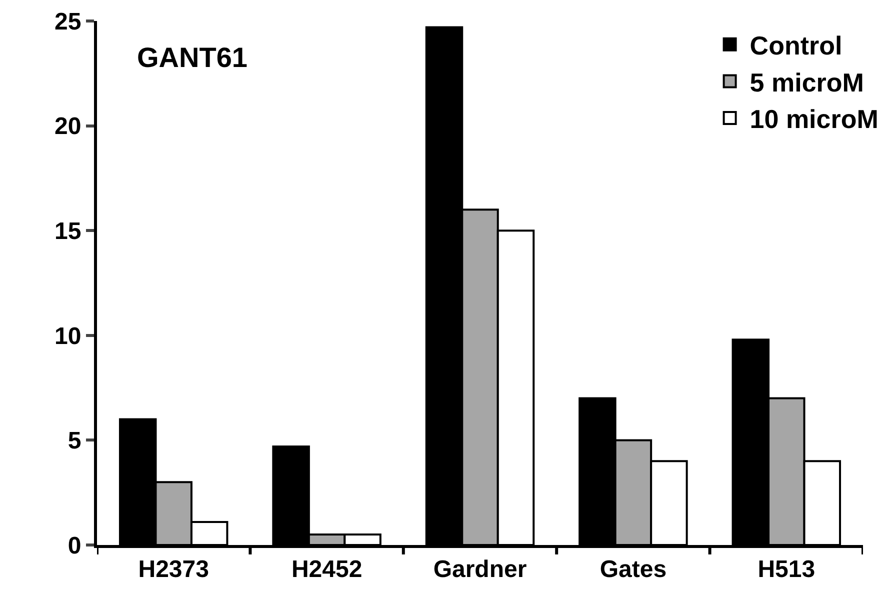  What do you see at coordinates (75, 546) in the screenshot?
I see `y-tick-label: 0` at bounding box center [75, 546].